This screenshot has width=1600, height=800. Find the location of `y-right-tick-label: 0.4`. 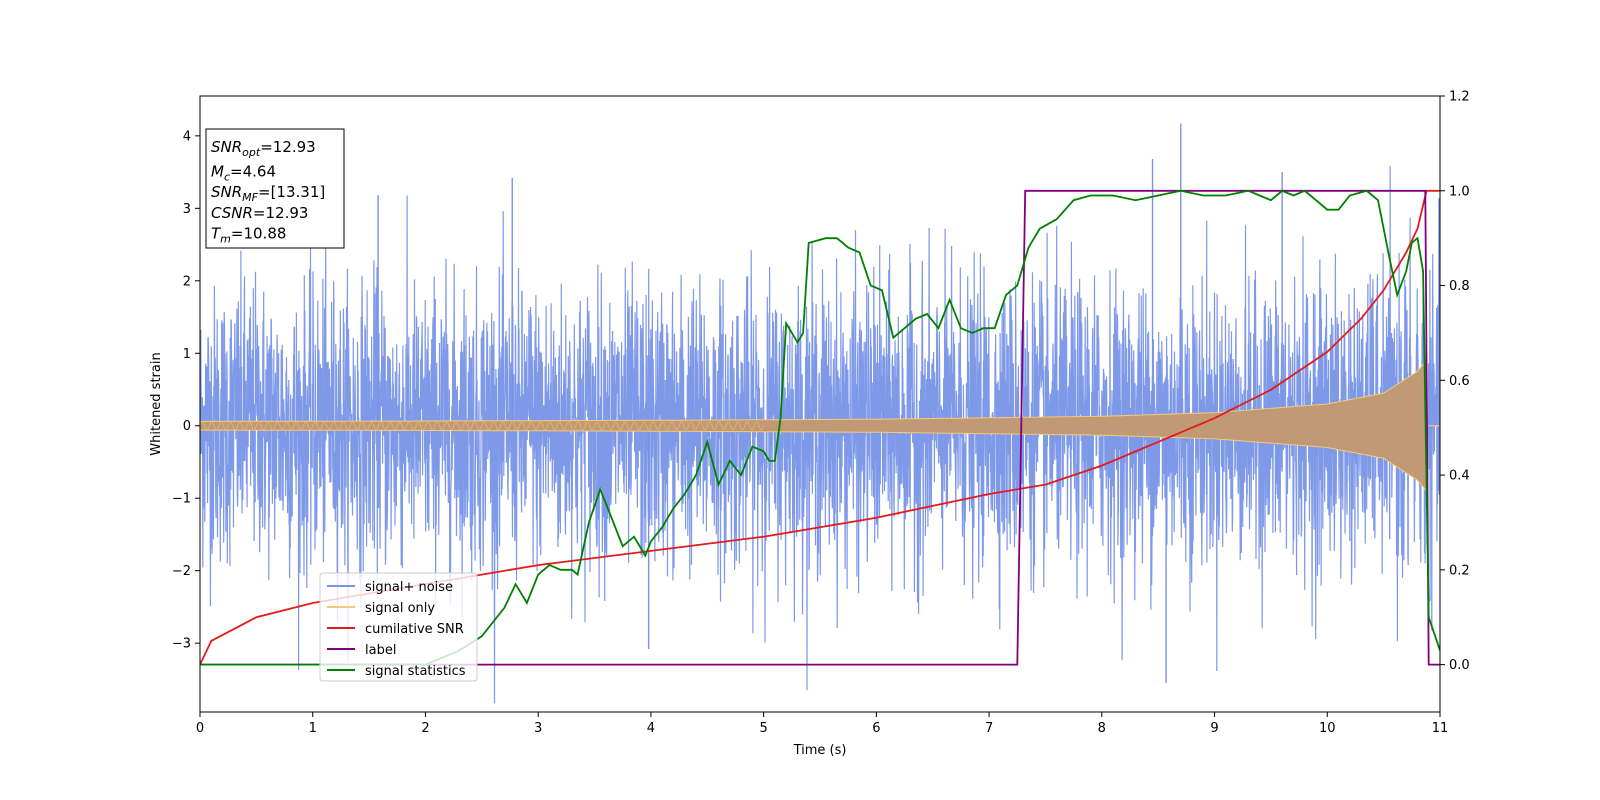

y-right-tick-label: 0.4 is located at coordinates (1459, 476).